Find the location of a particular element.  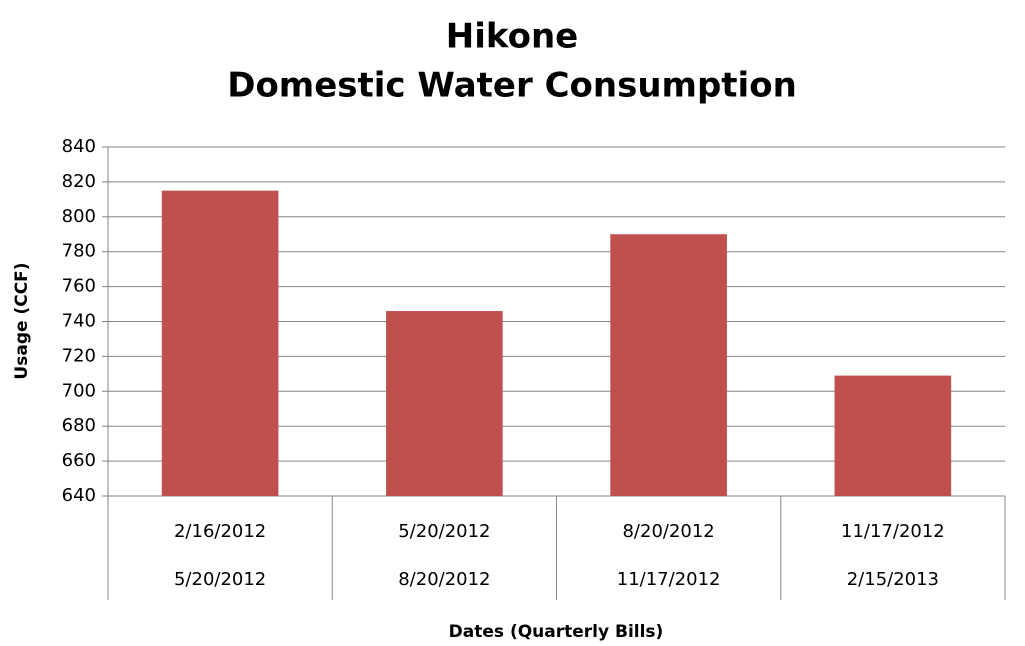

y-tick-label: 640 is located at coordinates (79, 495).